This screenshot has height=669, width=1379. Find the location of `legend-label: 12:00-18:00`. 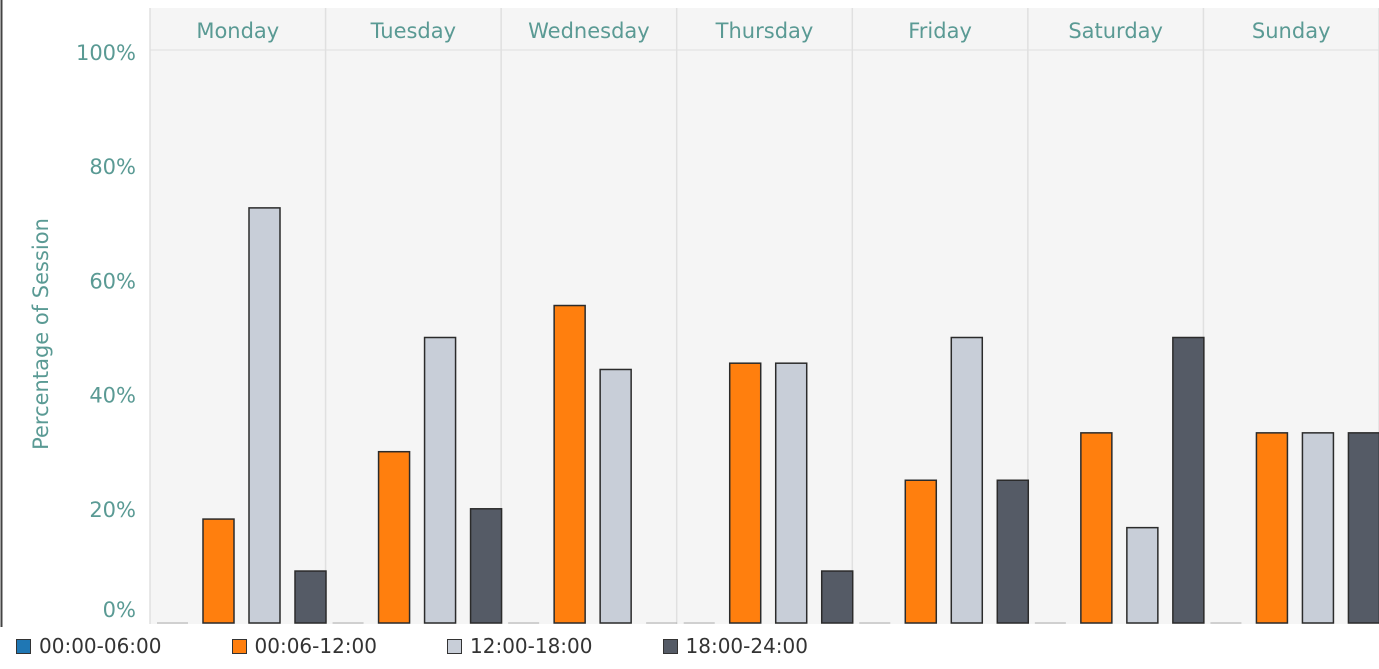

legend-label: 12:00-18:00 is located at coordinates (531, 646).